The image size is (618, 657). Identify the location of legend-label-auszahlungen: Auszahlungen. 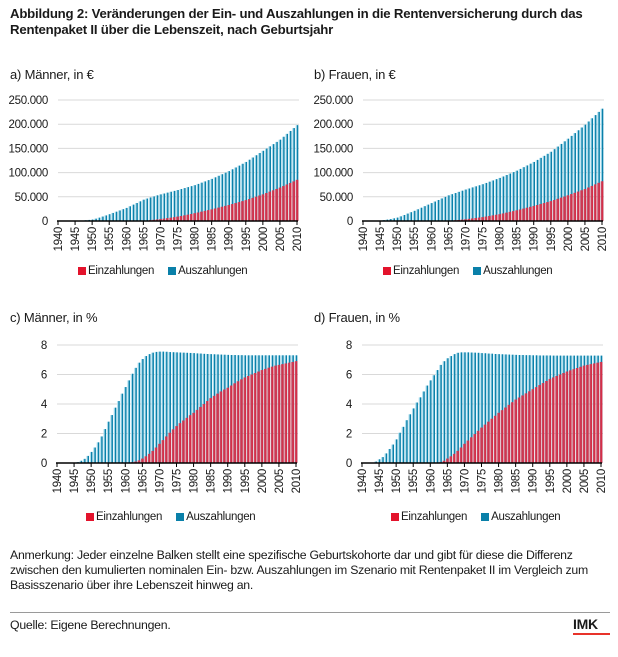
(221, 517).